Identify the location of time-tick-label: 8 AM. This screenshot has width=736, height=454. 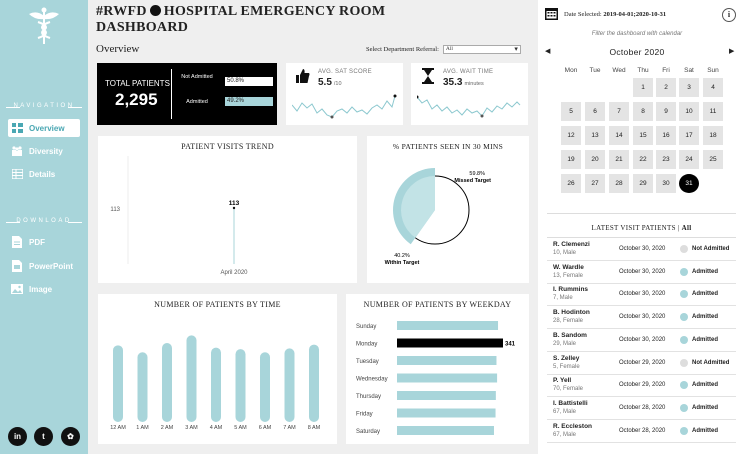
(314, 428).